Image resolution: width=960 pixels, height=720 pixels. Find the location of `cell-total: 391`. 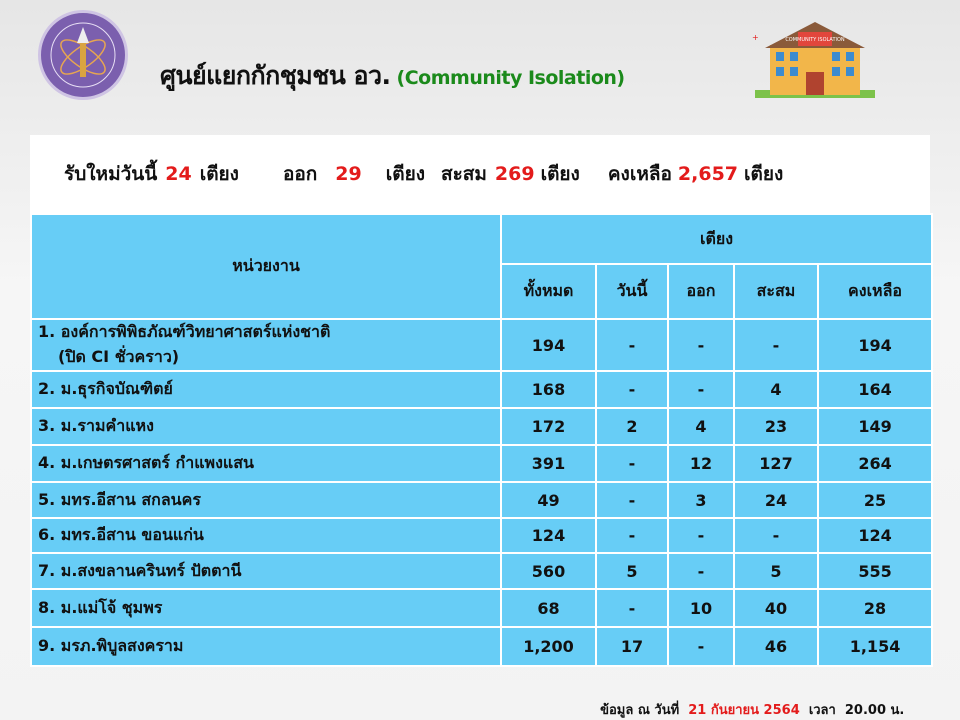

cell-total: 391 is located at coordinates (548, 463).